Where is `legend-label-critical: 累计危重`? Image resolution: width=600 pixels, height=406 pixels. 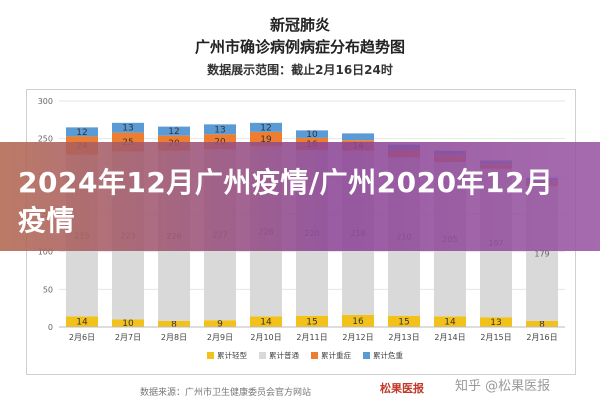 legend-label-critical: 累计危重 is located at coordinates (388, 355).